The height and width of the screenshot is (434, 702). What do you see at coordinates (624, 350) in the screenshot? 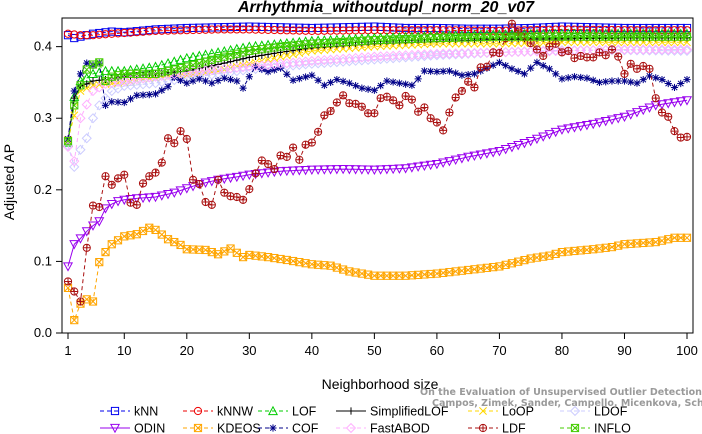
I see `x-tick-label: 90` at bounding box center [624, 350].